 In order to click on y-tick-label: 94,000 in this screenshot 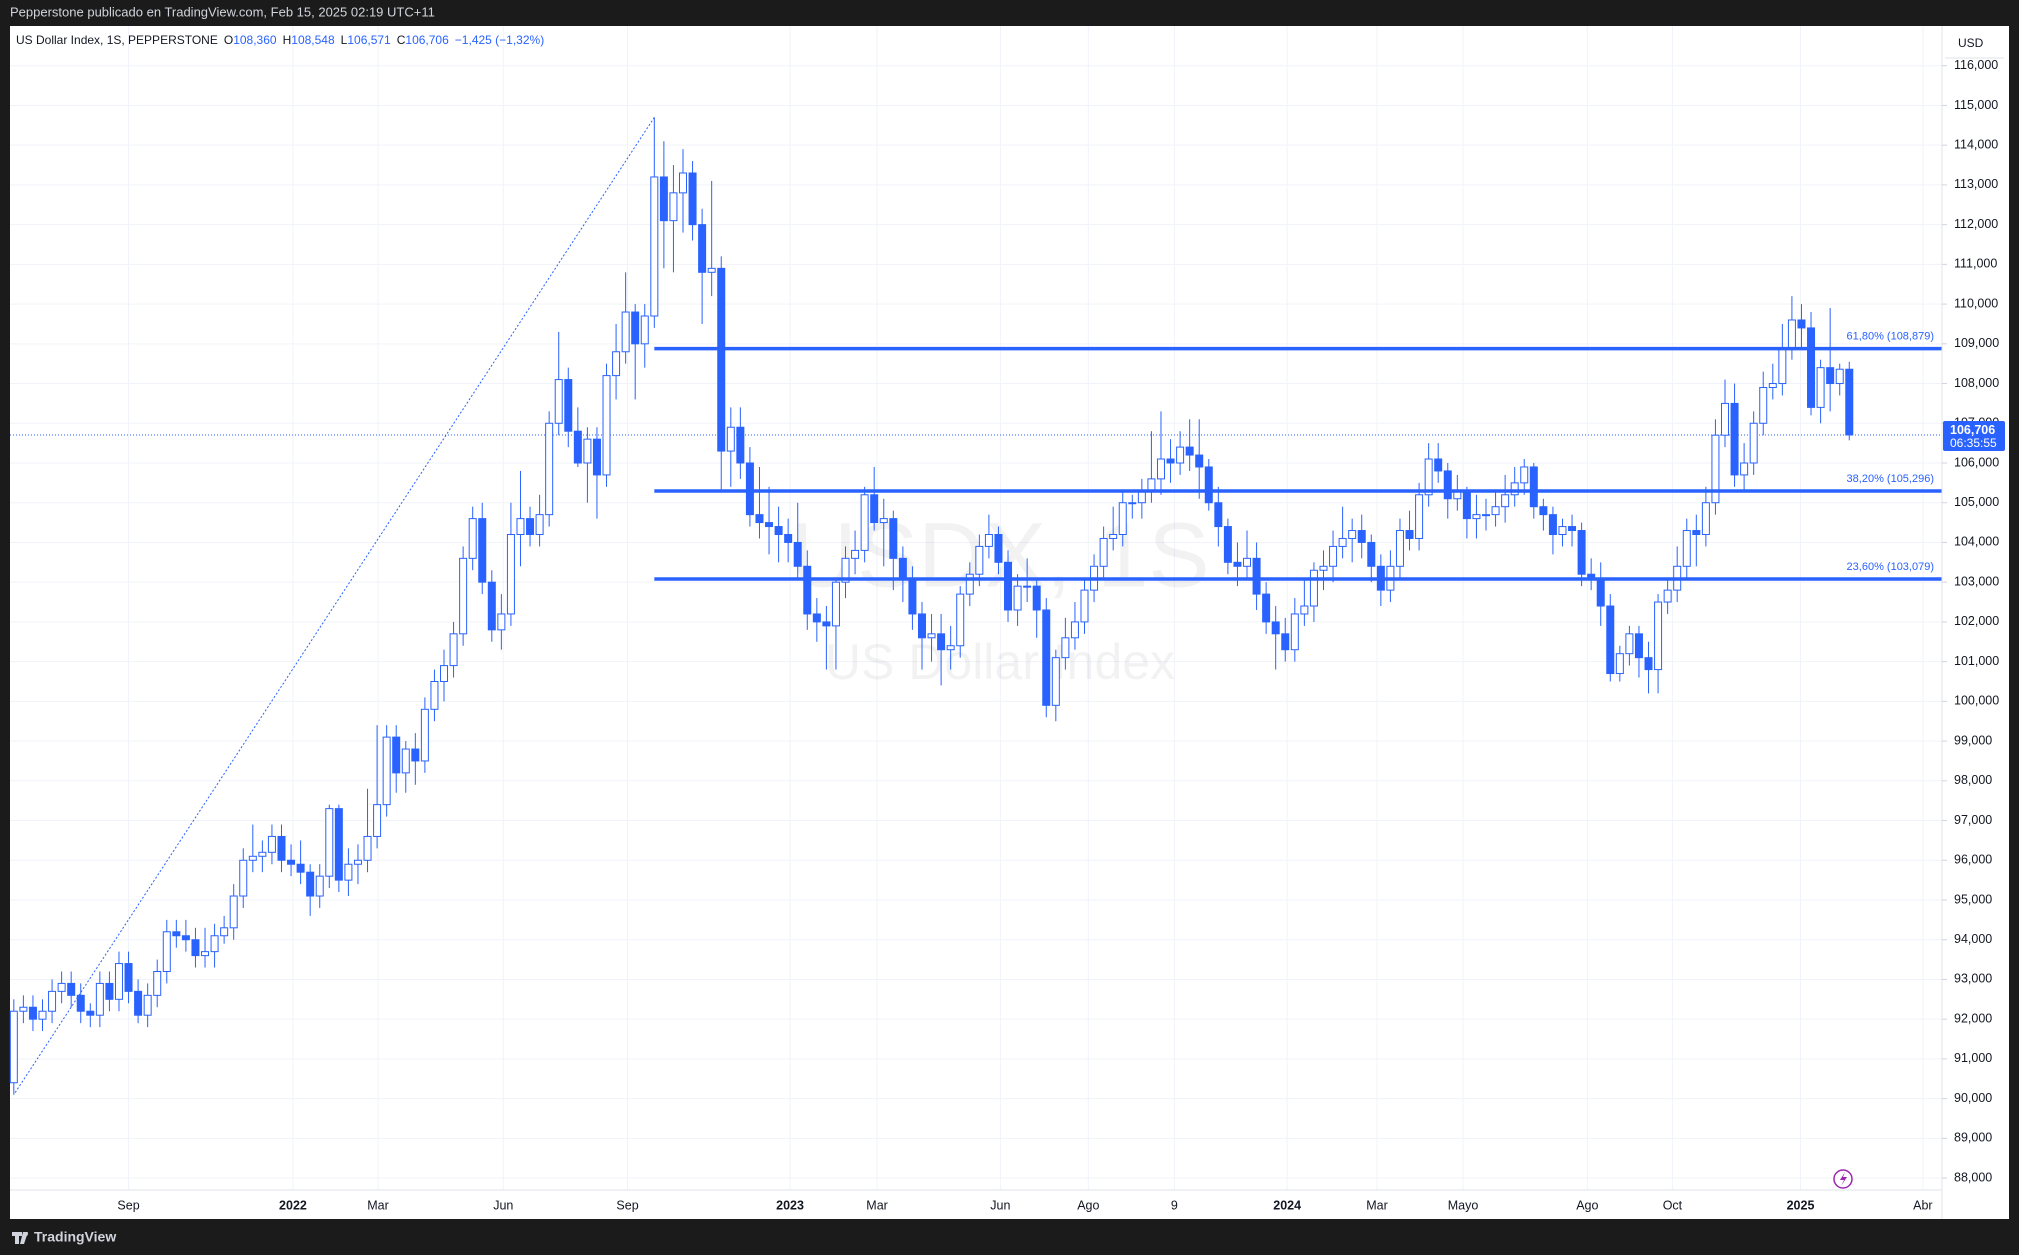, I will do `click(1973, 939)`.